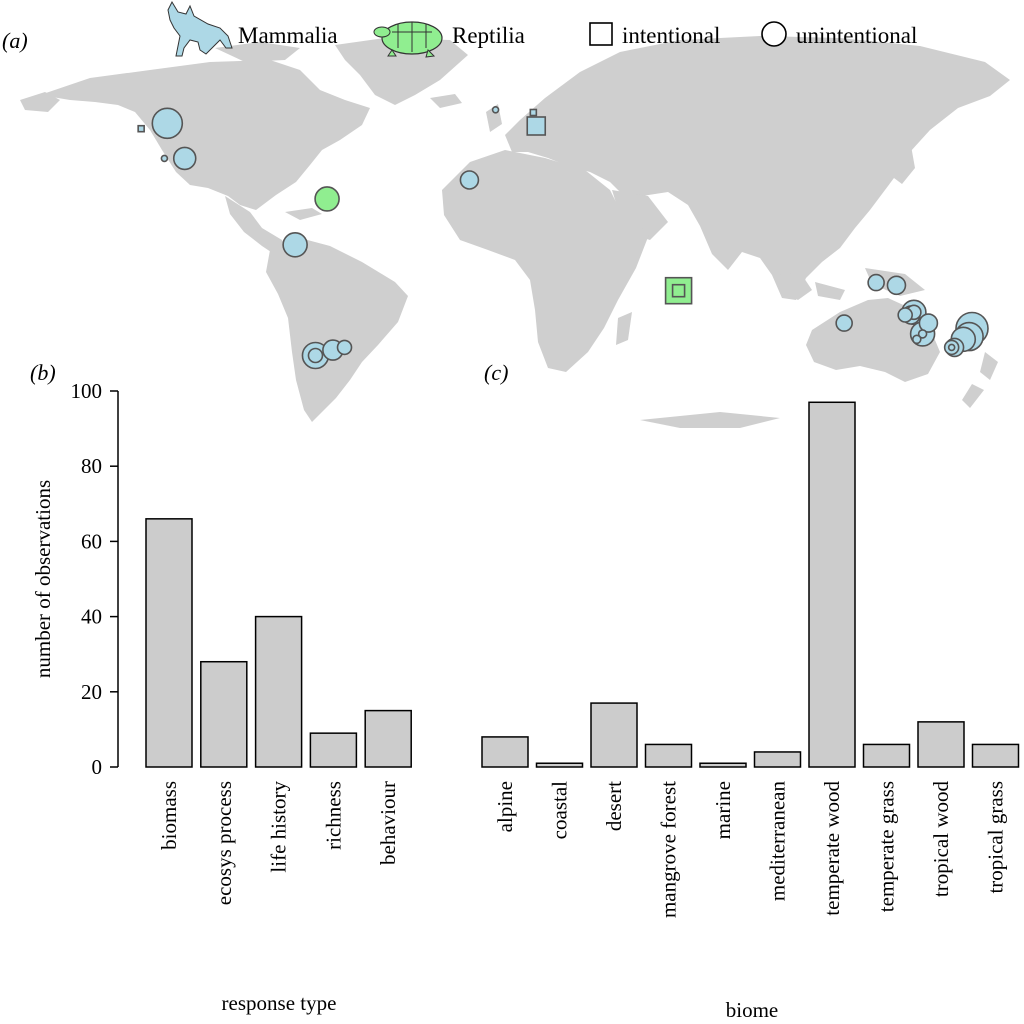 This screenshot has height=1024, width=1024. I want to click on y-axis-ticks: 0 20 40 60 80 100, so click(94, 579).